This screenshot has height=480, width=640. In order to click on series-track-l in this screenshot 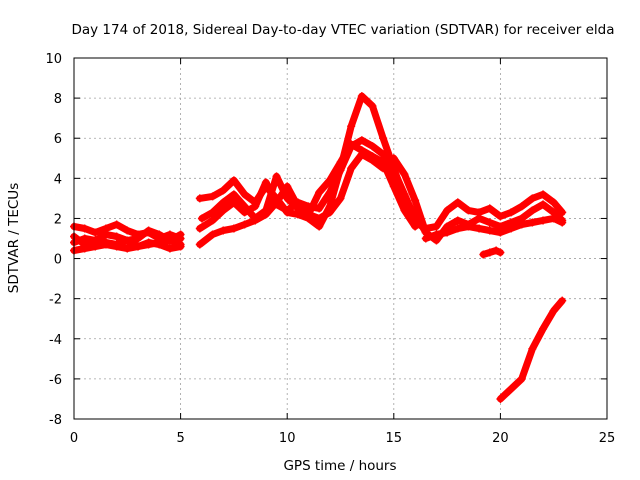, I will do `click(491, 252)`.